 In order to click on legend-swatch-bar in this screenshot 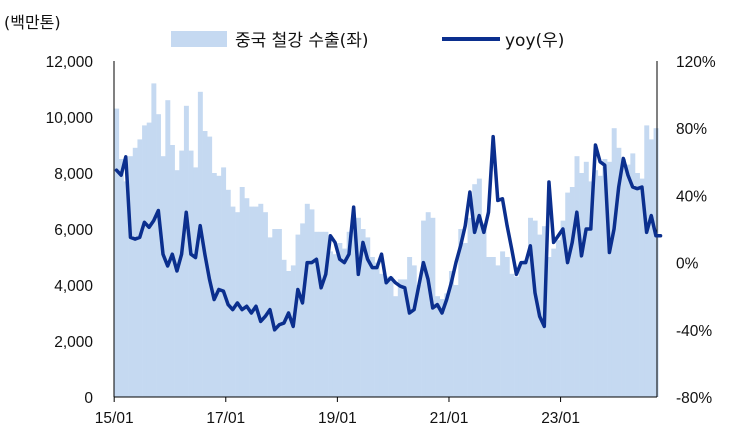, I will do `click(199, 39)`.